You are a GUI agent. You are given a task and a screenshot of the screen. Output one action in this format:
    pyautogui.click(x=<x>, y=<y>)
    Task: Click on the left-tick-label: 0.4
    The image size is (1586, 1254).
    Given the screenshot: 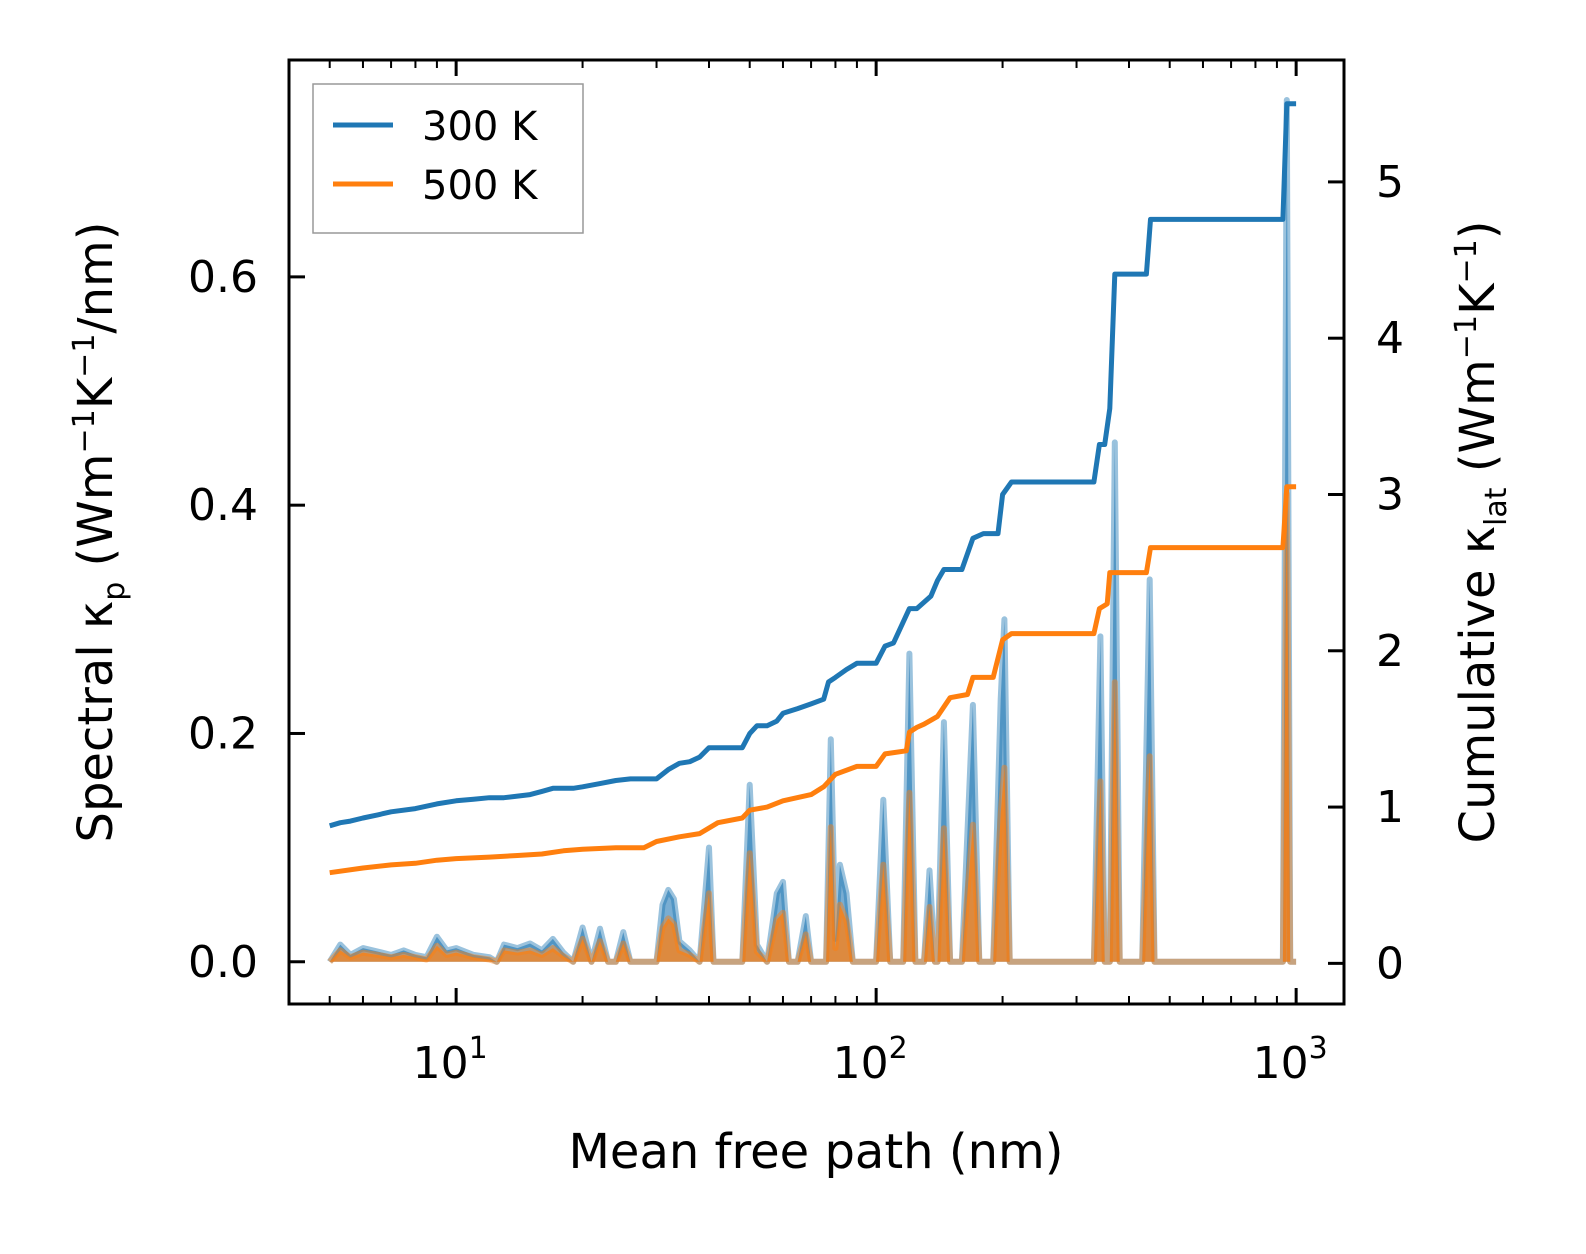 What is the action you would take?
    pyautogui.click(x=223, y=505)
    